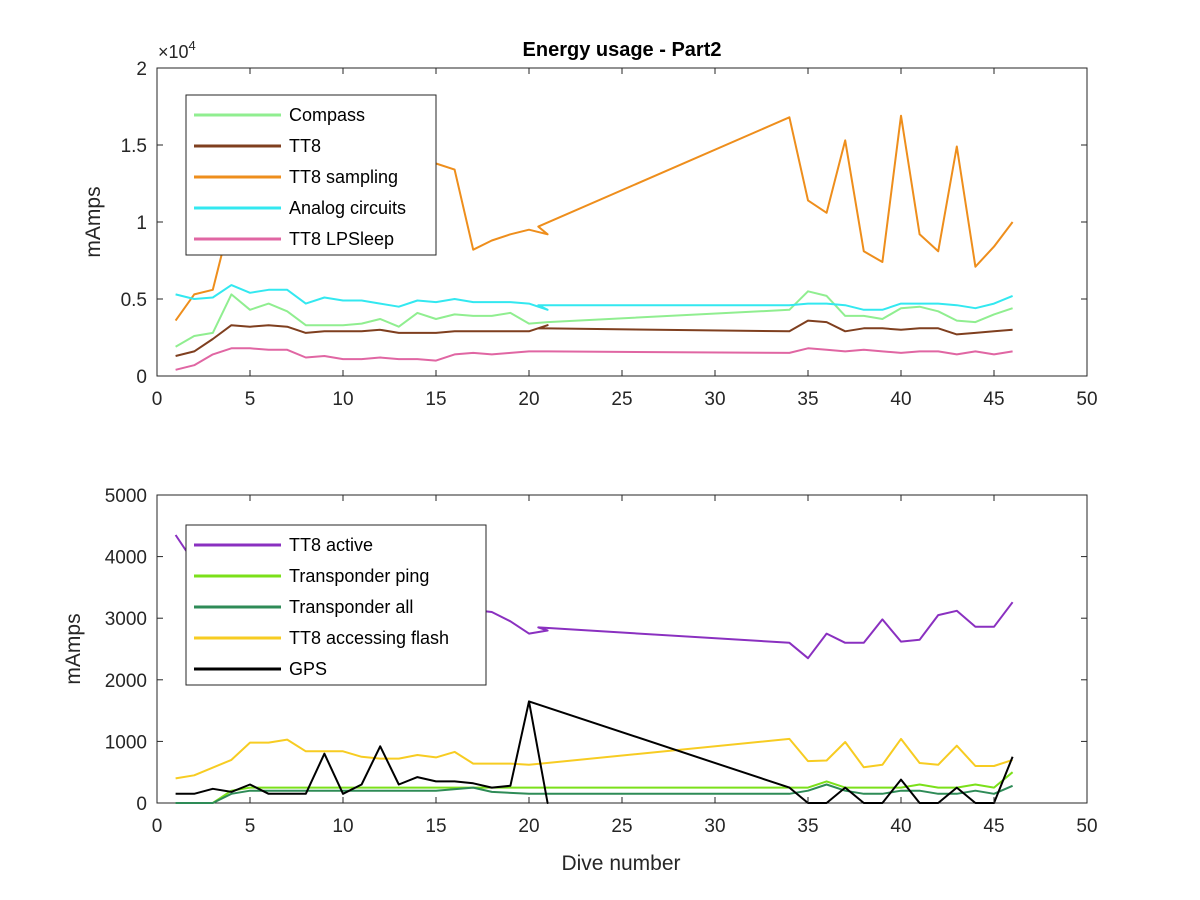 The image size is (1200, 900). I want to click on series-line-tt8-active, so click(594, 597).